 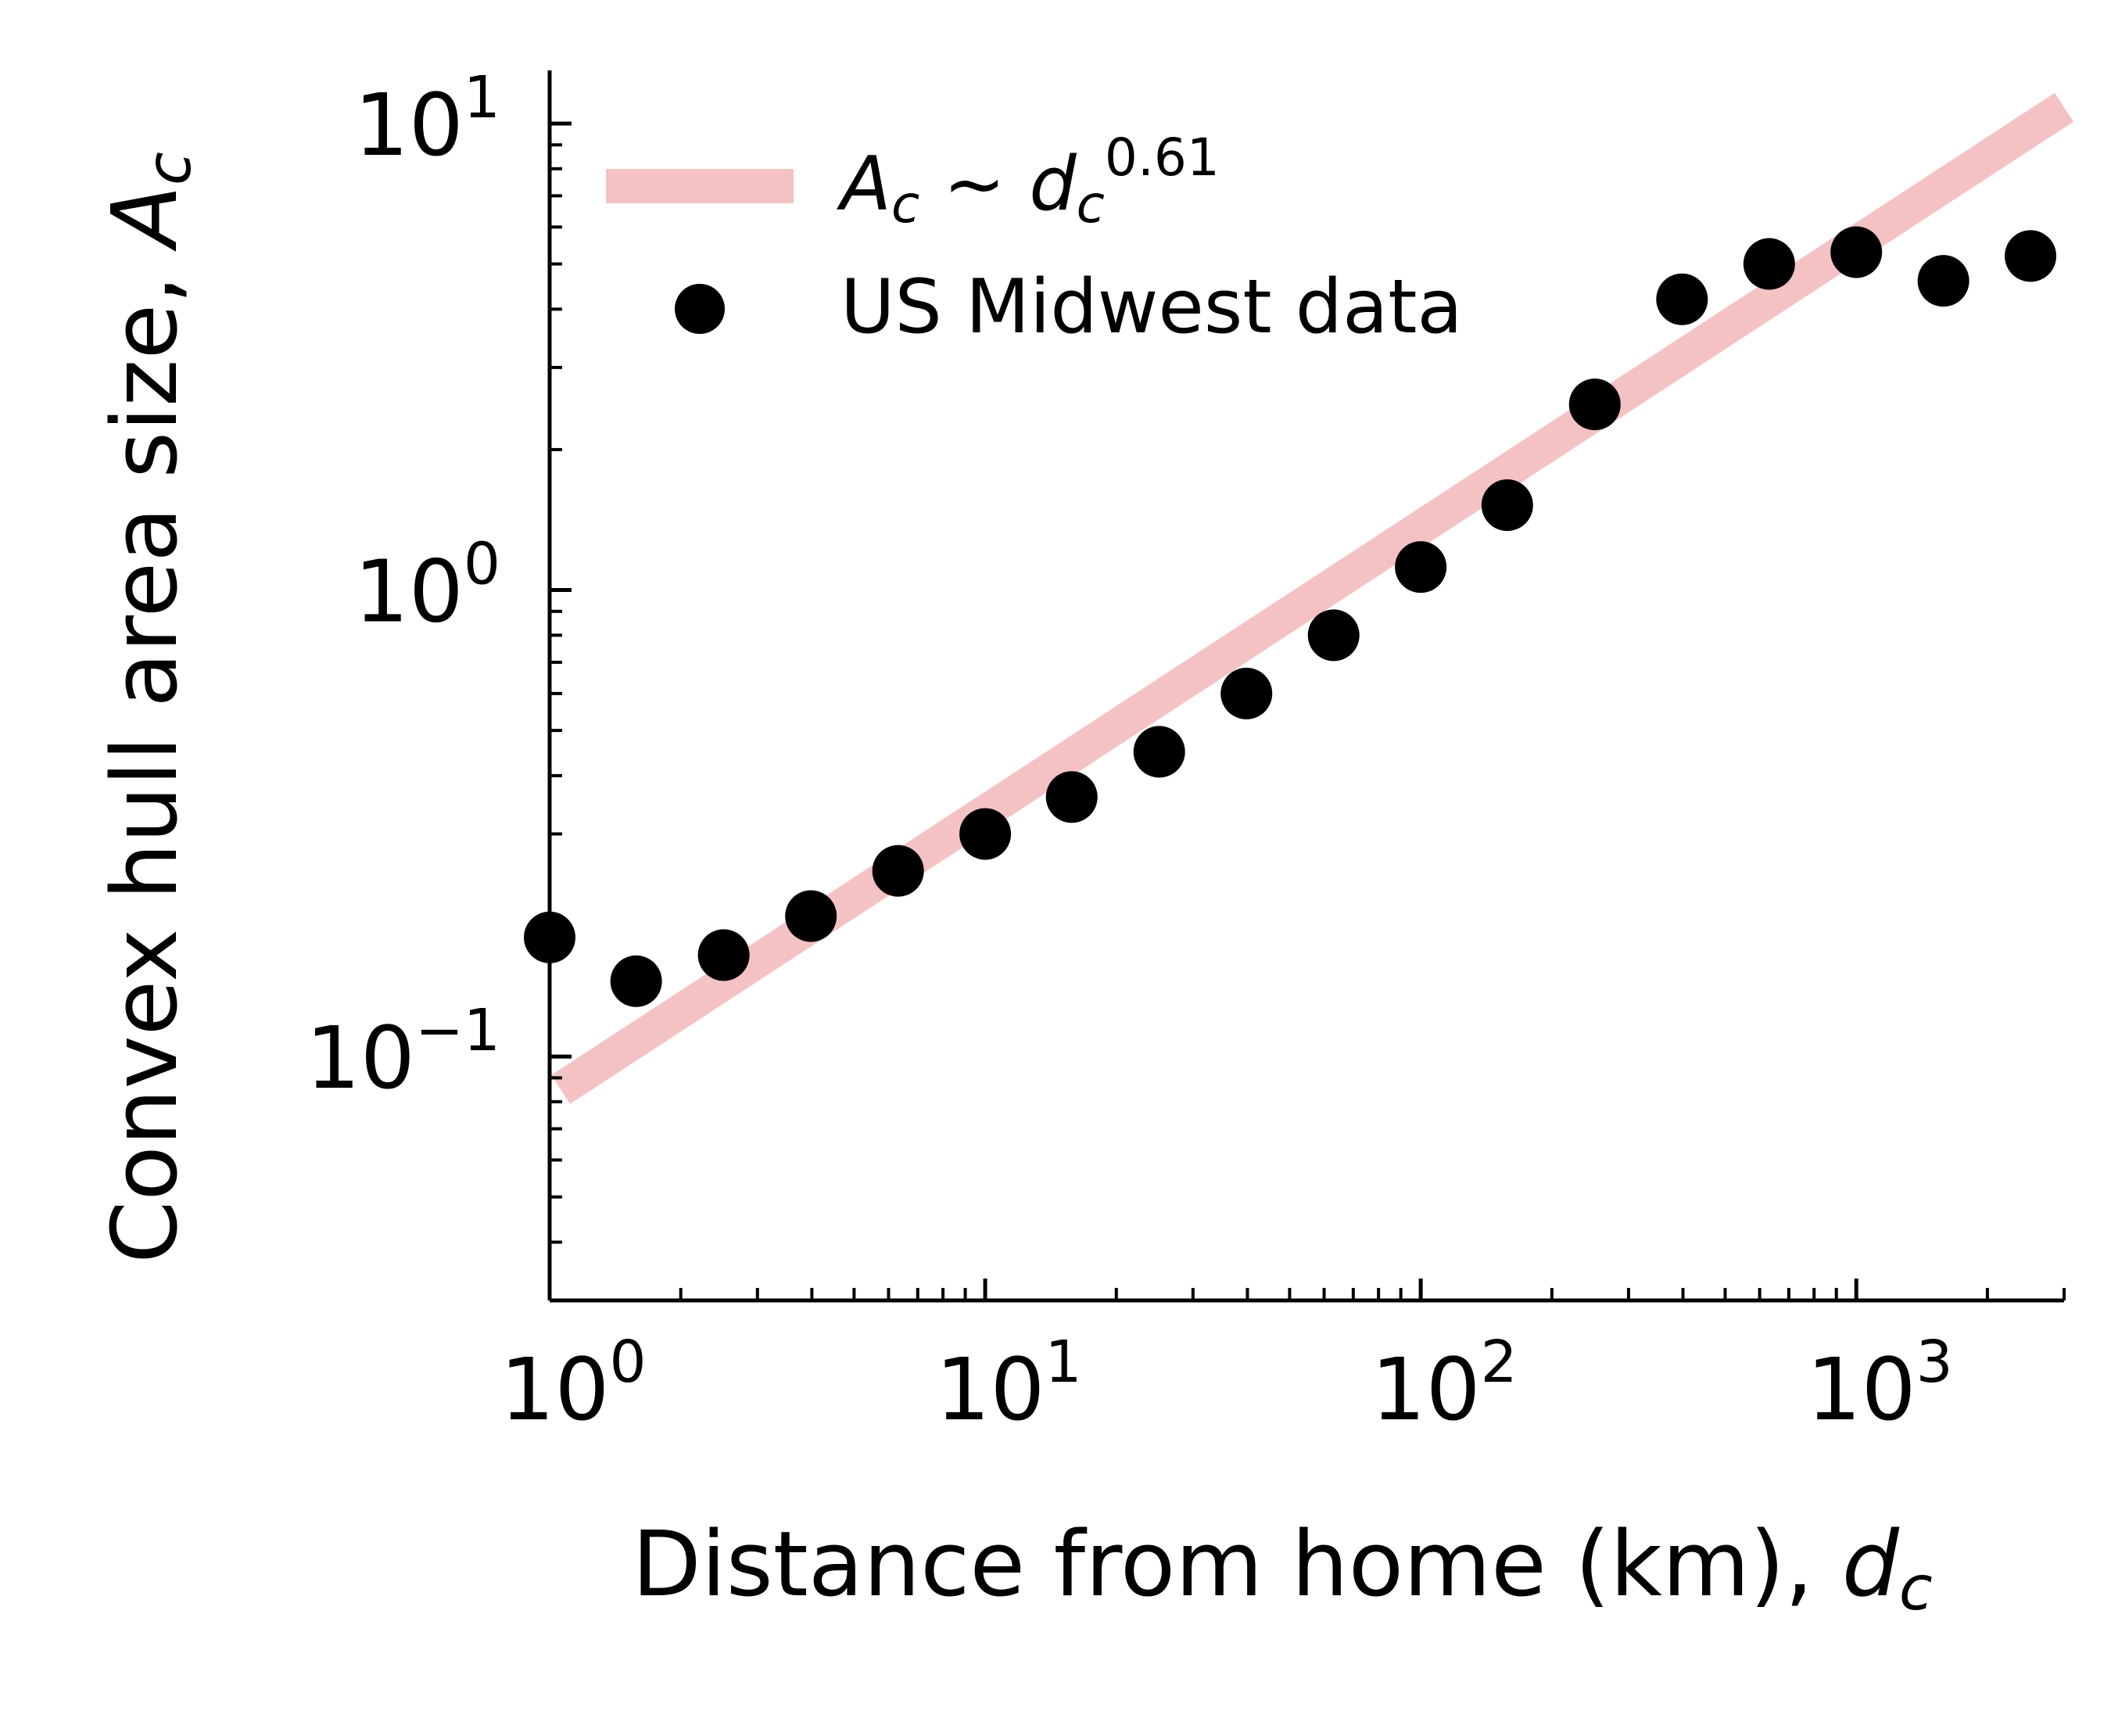 What do you see at coordinates (1282, 1568) in the screenshot?
I see `x-axis-label: Distance from home (km), dc` at bounding box center [1282, 1568].